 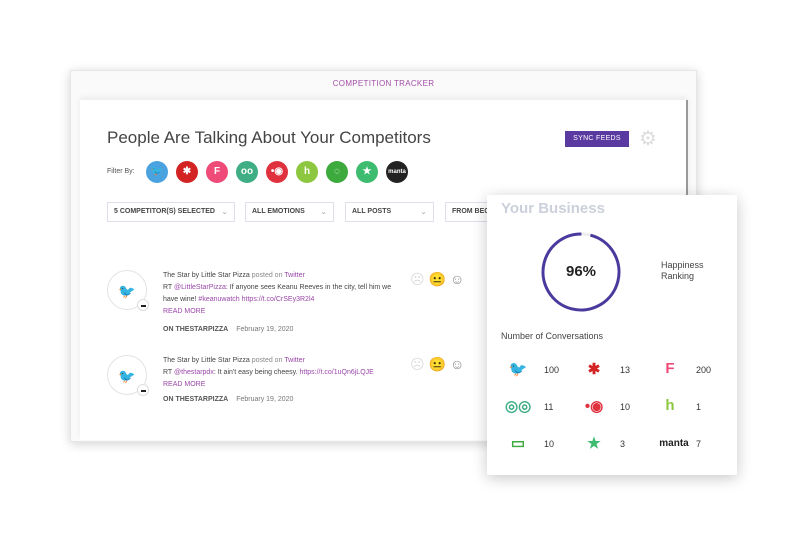 I want to click on foursquare-count: 200, so click(x=704, y=370).